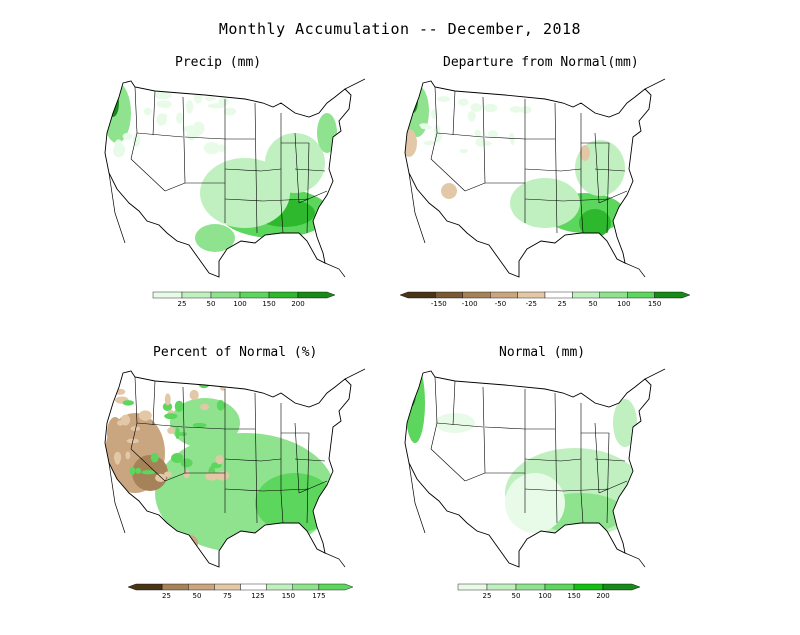 This screenshot has height=635, width=800. What do you see at coordinates (449, 191) in the screenshot?
I see `dep-arizona-dry` at bounding box center [449, 191].